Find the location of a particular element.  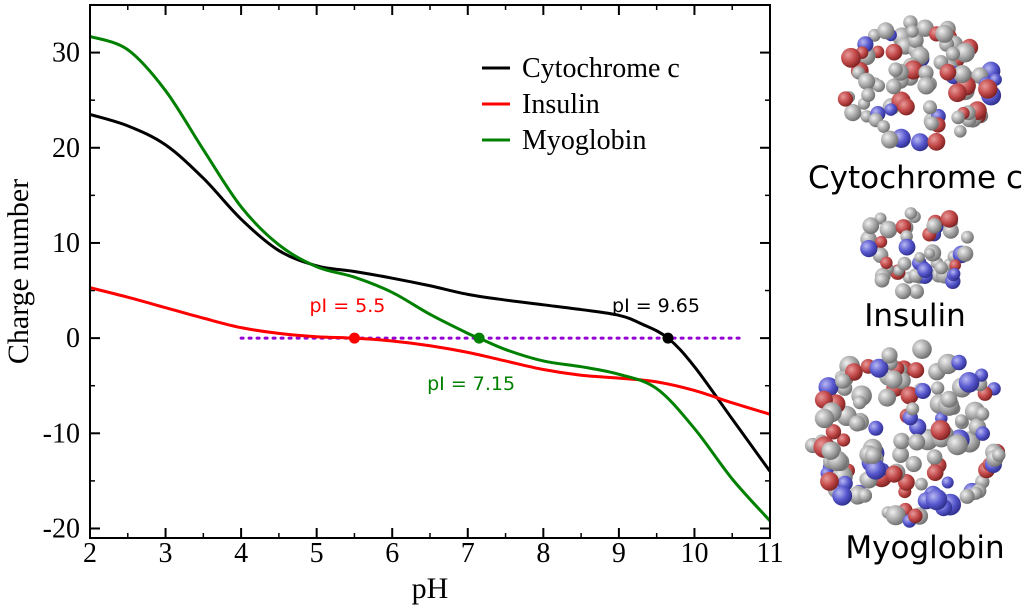

legend-entry: Cytochrome c is located at coordinates (601, 68).